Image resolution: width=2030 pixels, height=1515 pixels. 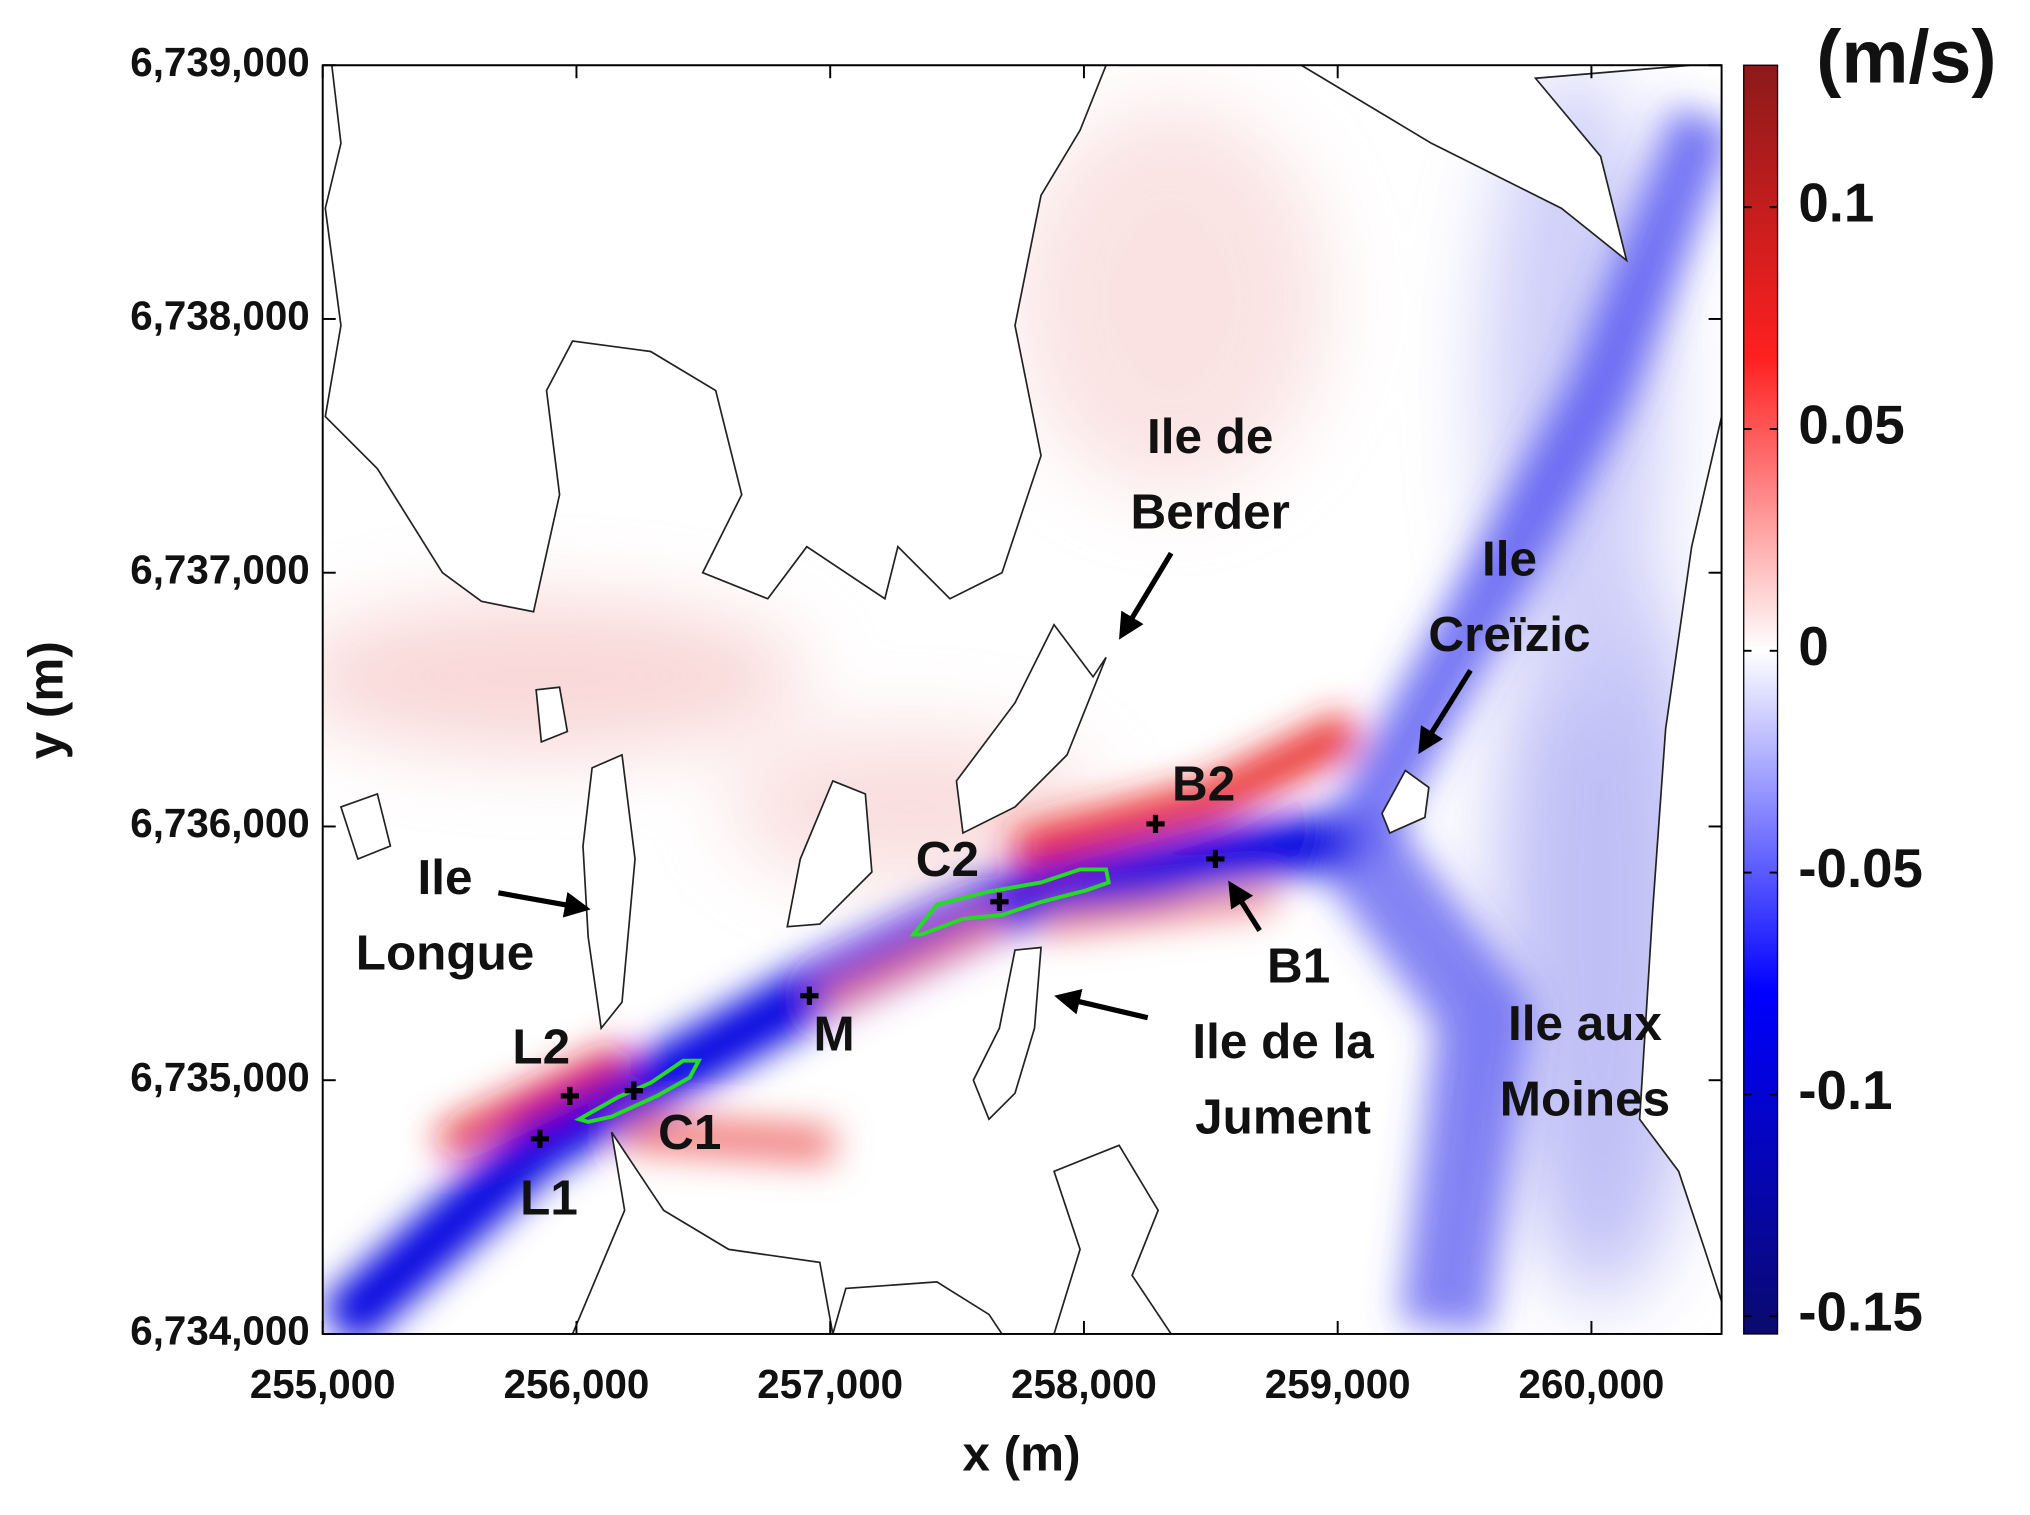 What do you see at coordinates (1836, 203) in the screenshot?
I see `colorbar-tick-label: 0.1` at bounding box center [1836, 203].